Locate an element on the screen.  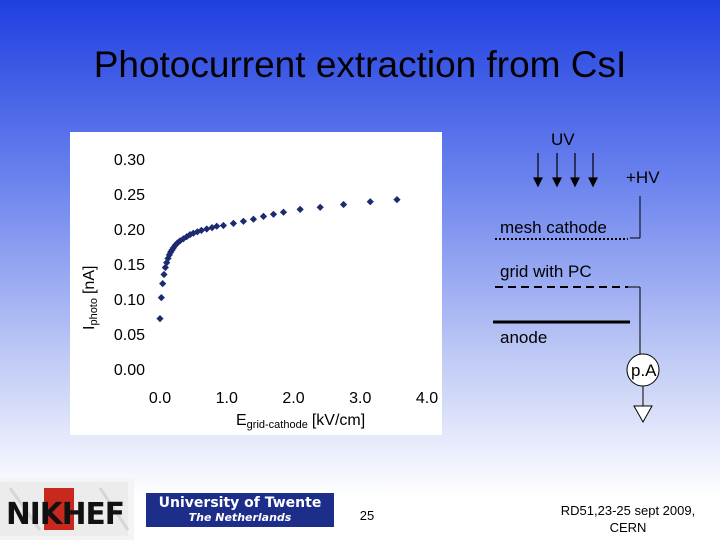
x-axis-label-unit: [kV/cm] is located at coordinates (338, 420).